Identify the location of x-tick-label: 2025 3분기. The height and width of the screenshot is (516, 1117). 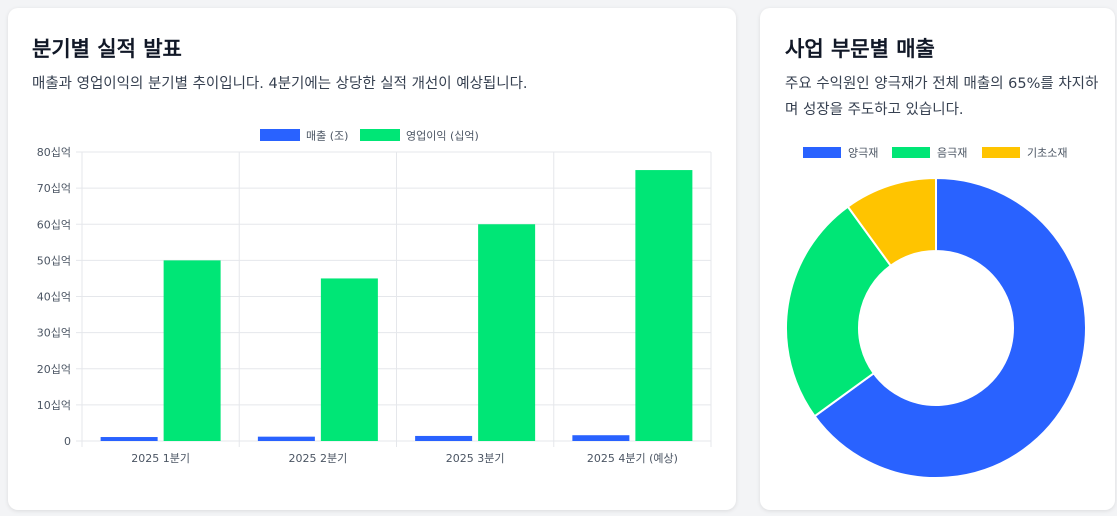
(475, 458).